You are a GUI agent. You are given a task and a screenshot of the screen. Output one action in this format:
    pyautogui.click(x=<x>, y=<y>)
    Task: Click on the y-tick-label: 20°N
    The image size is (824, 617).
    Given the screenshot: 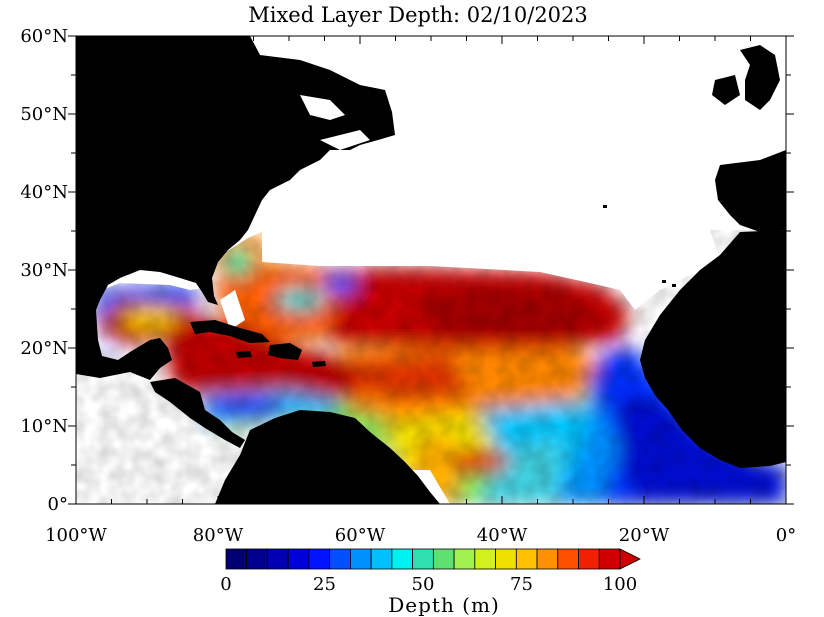 What is the action you would take?
    pyautogui.click(x=44, y=348)
    